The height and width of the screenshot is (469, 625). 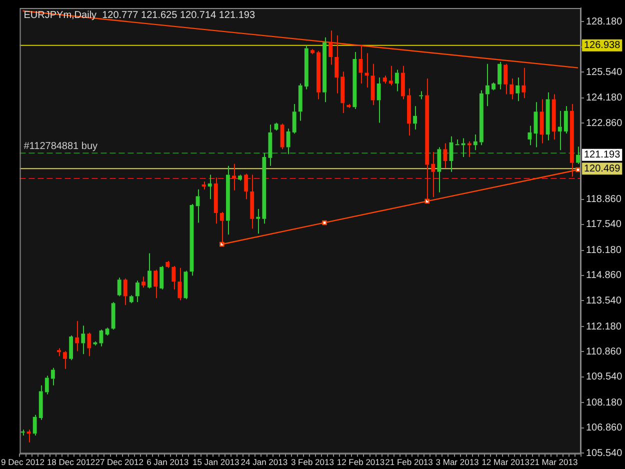 What do you see at coordinates (604, 300) in the screenshot?
I see `y-tick-label: 113.540` at bounding box center [604, 300].